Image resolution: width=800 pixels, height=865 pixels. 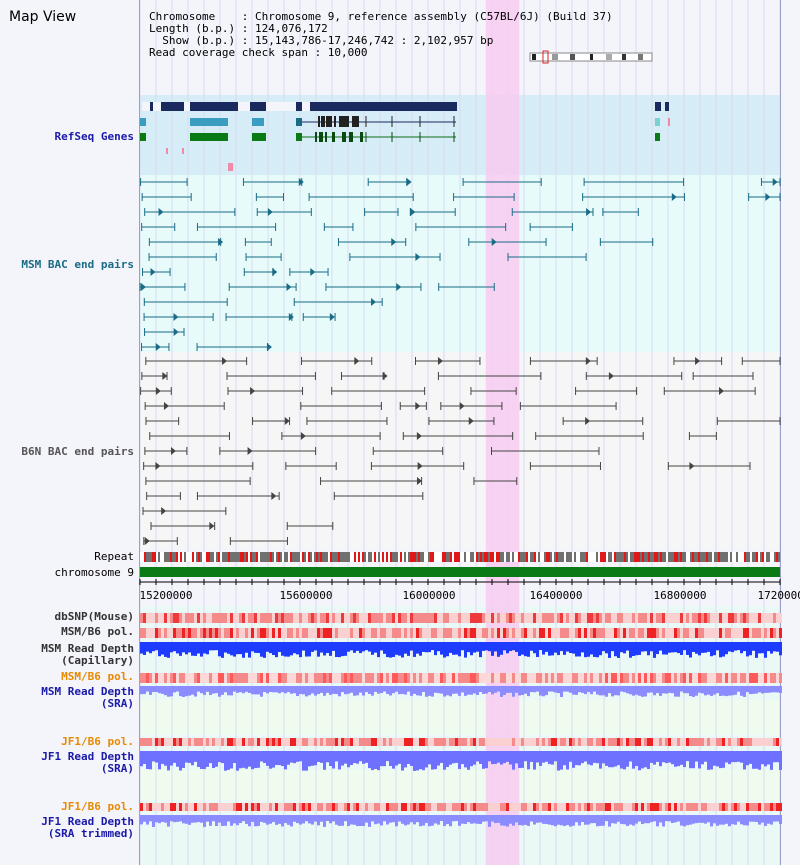 What do you see at coordinates (77, 264) in the screenshot?
I see `track-label-msm-bac: MSM BAC end pairs` at bounding box center [77, 264].